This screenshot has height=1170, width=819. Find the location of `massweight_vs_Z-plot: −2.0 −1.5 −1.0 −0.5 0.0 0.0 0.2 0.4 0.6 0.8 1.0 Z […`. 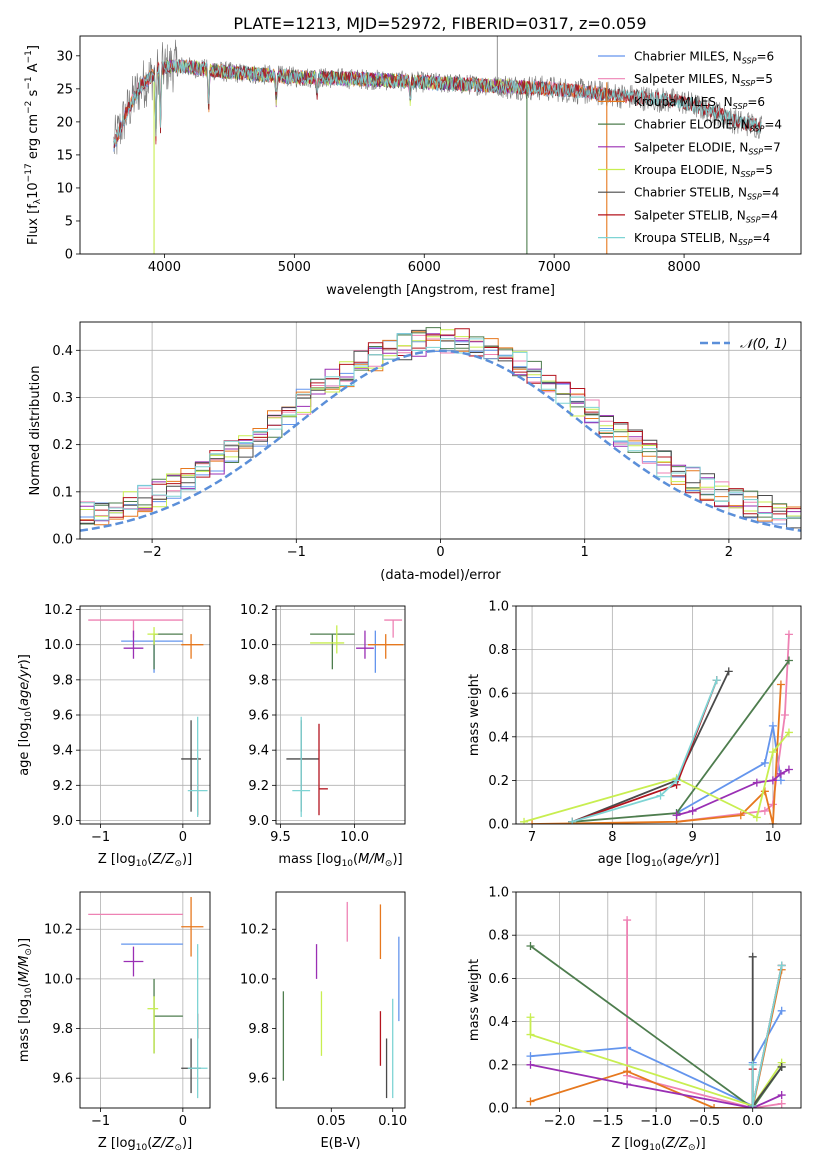

massweight_vs_Z-plot: −2.0 −1.5 −1.0 −0.5 0.0 0.0 0.2 0.4 0.6 0.8 1.0 Z [… is located at coordinates (634, 1019).